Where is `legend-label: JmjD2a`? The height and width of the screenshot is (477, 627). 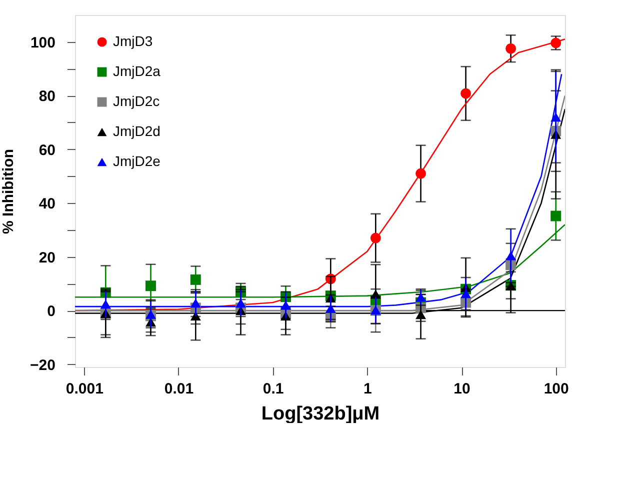
legend-label: JmjD2a is located at coordinates (137, 71).